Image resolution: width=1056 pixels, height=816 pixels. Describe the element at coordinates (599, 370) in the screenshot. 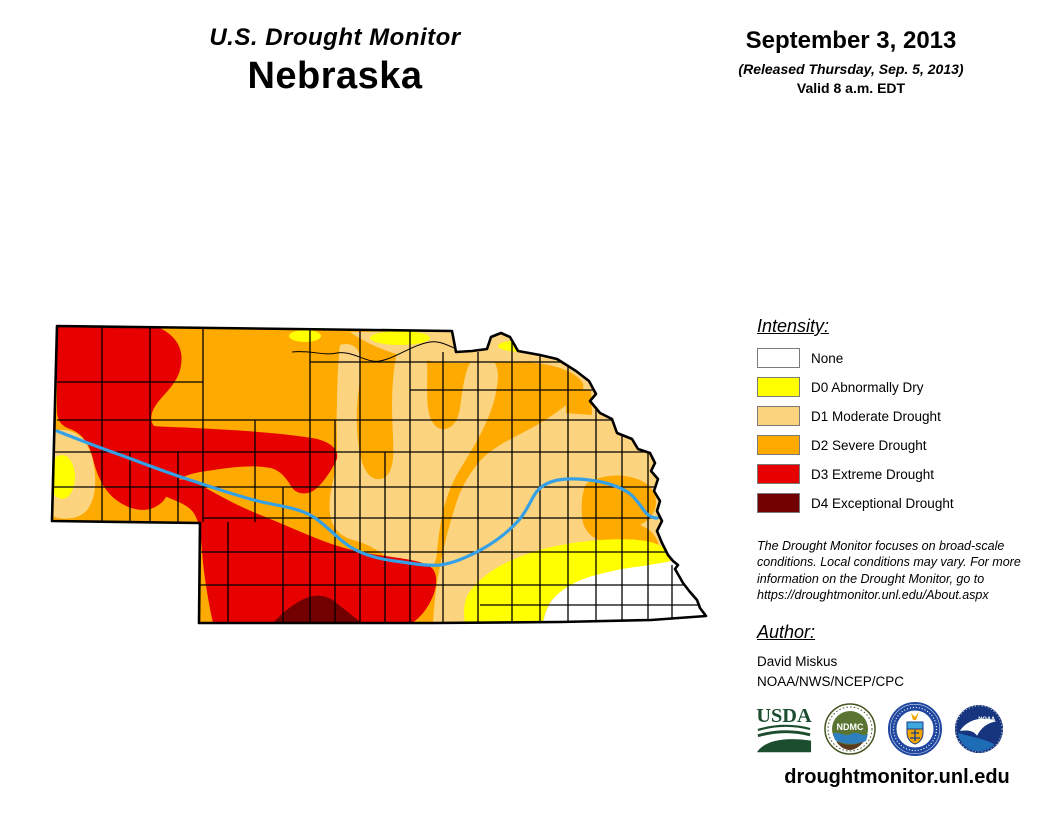

I see `map-fill-d0-ne-corner` at that location.